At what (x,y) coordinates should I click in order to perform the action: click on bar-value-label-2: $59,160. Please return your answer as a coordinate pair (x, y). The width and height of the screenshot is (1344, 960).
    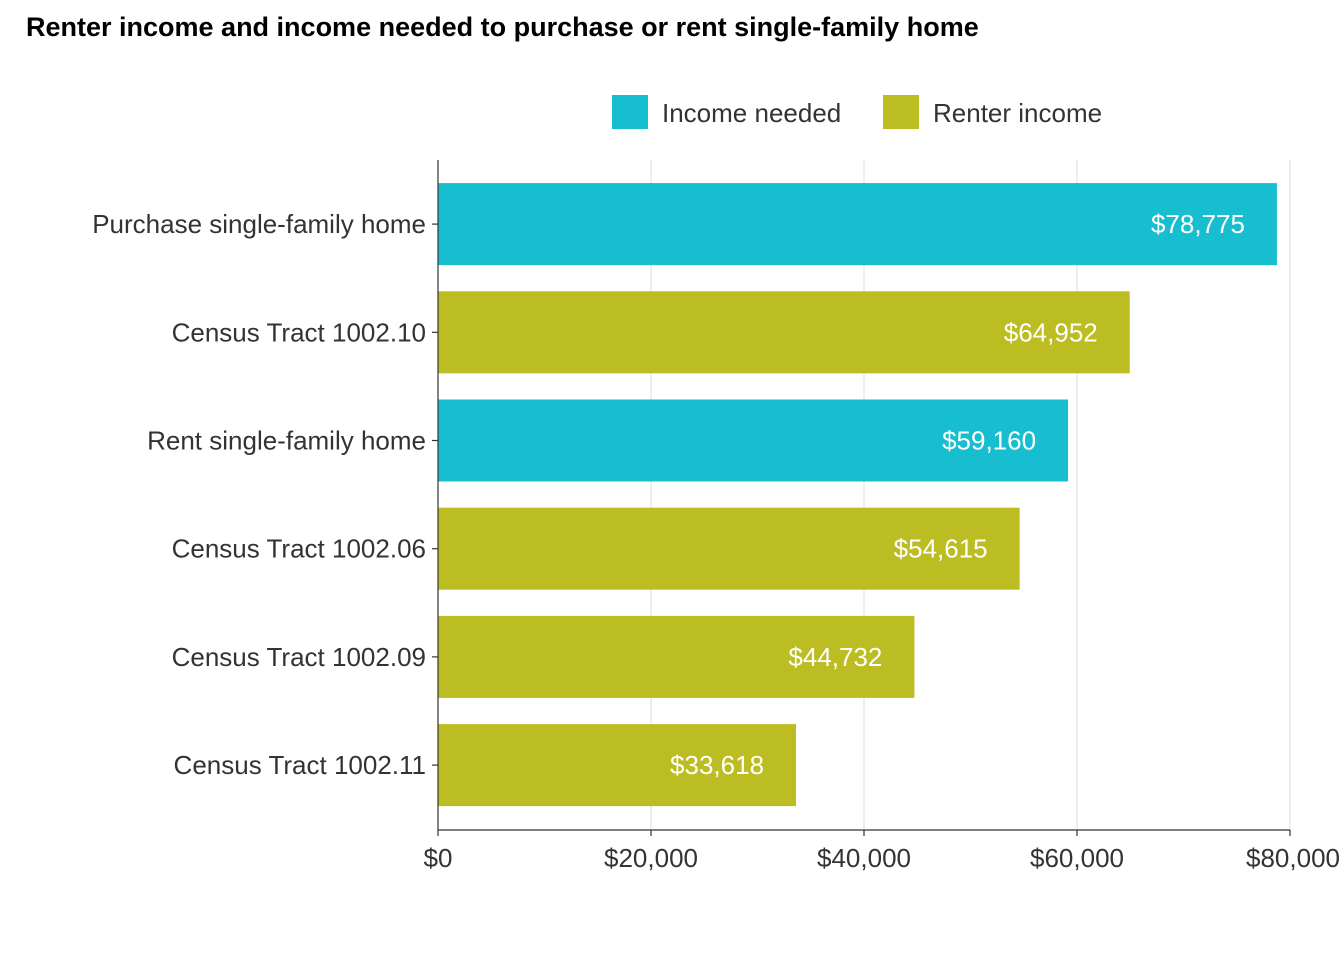
    Looking at the image, I should click on (989, 441).